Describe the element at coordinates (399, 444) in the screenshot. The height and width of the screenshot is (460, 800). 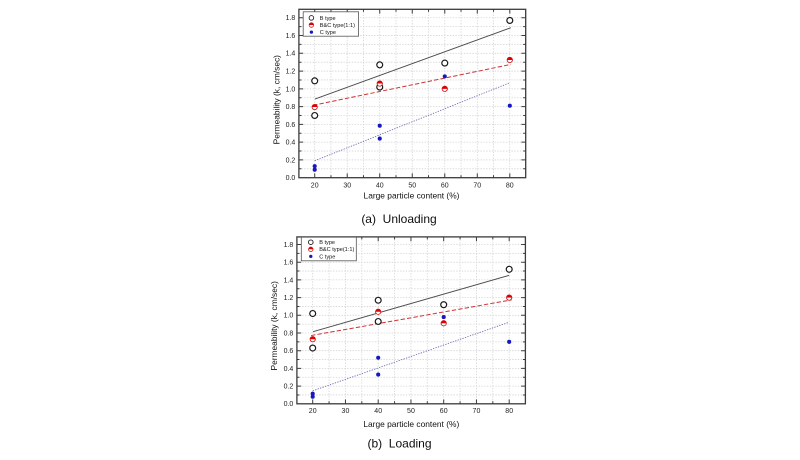
I see `svg-text: (b) Loading` at that location.